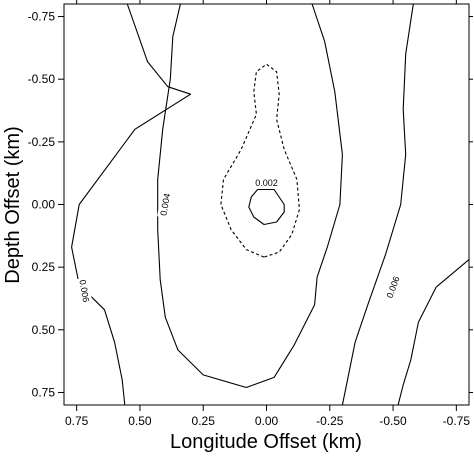 This screenshot has height=459, width=474. Describe the element at coordinates (267, 421) in the screenshot. I see `x-tick-label: 0.00` at that location.